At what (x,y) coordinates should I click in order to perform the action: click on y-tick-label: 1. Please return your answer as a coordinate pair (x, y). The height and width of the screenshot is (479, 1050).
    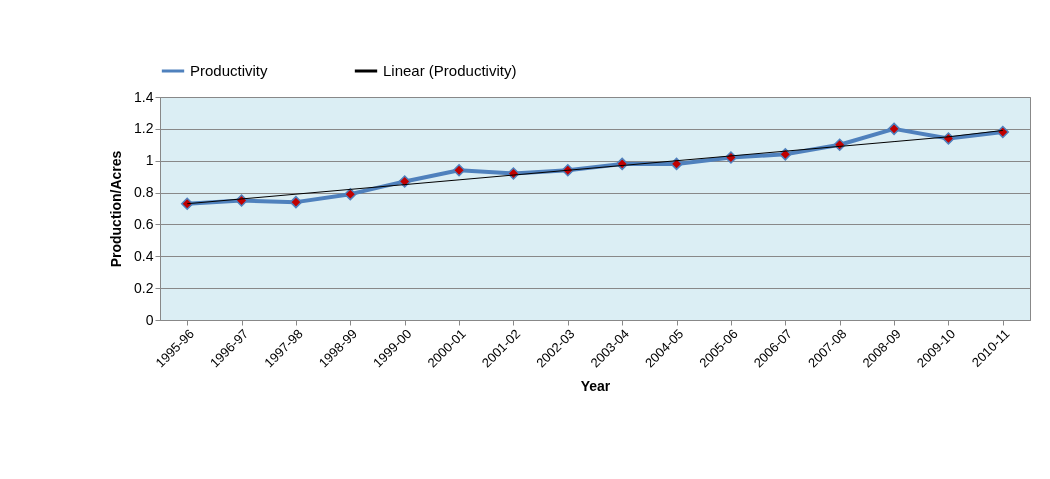
    Looking at the image, I should click on (149, 160).